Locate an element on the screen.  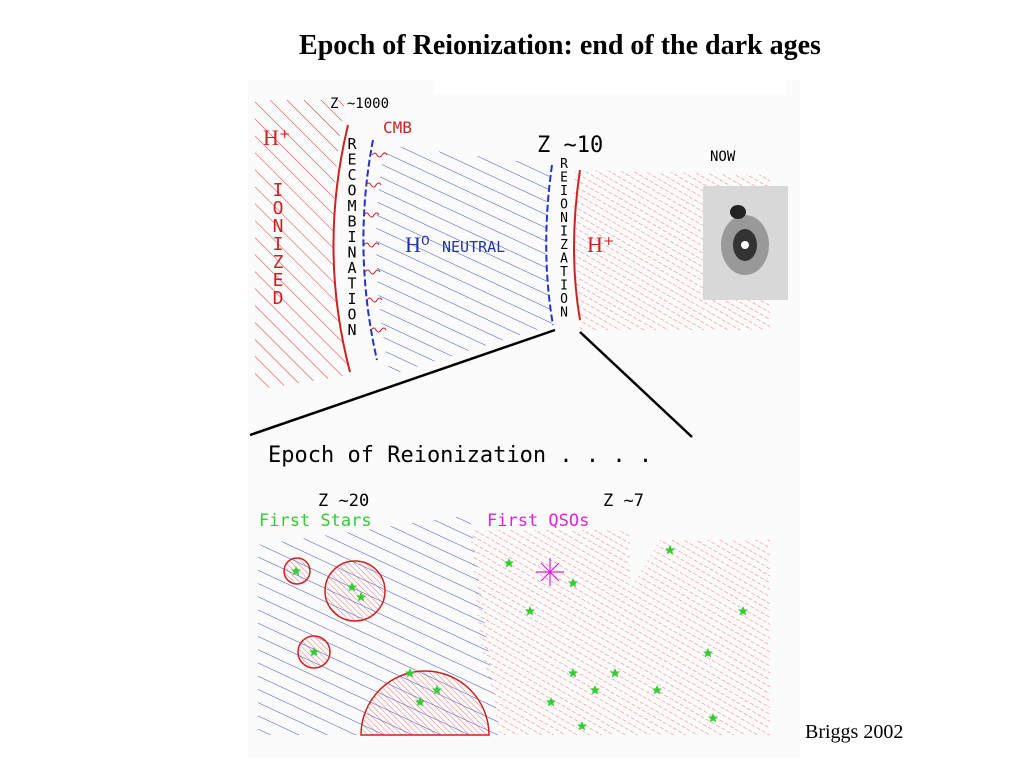
galaxy is located at coordinates (745, 240).